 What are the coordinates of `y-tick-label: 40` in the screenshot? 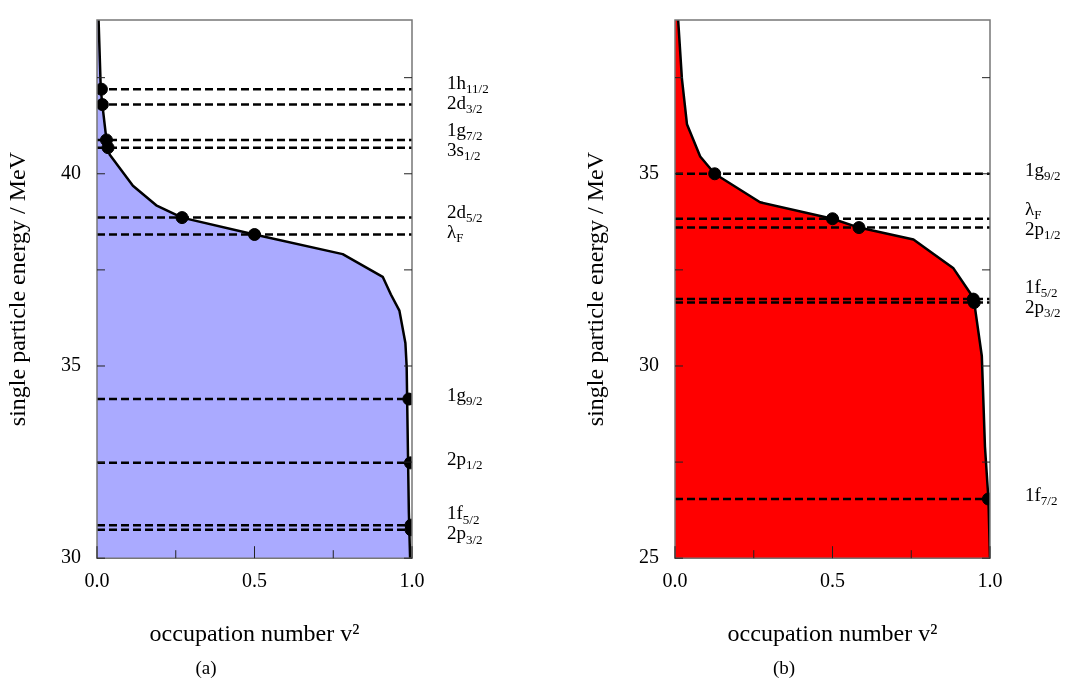 It's located at (71, 172).